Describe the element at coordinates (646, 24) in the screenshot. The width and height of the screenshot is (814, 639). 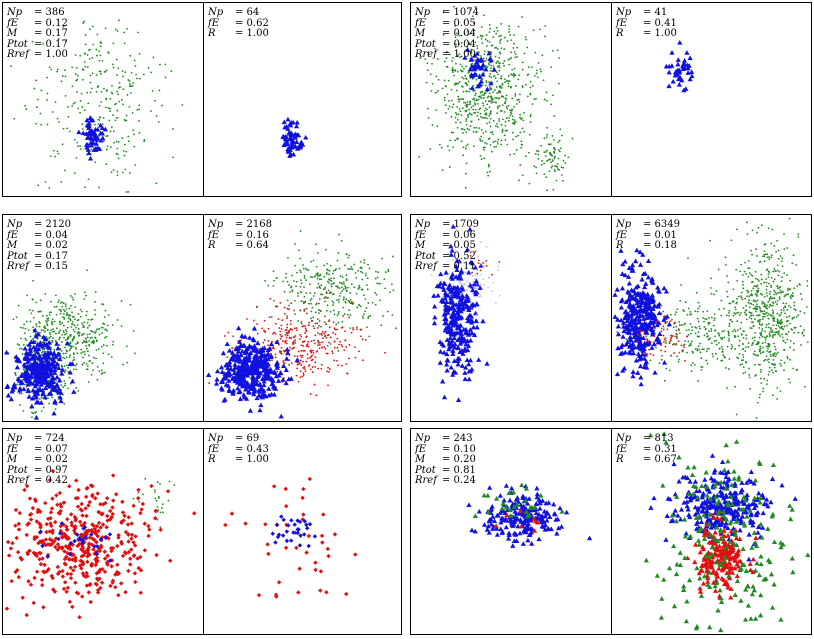
I see `stat-line-fe: fE = 0.41` at that location.